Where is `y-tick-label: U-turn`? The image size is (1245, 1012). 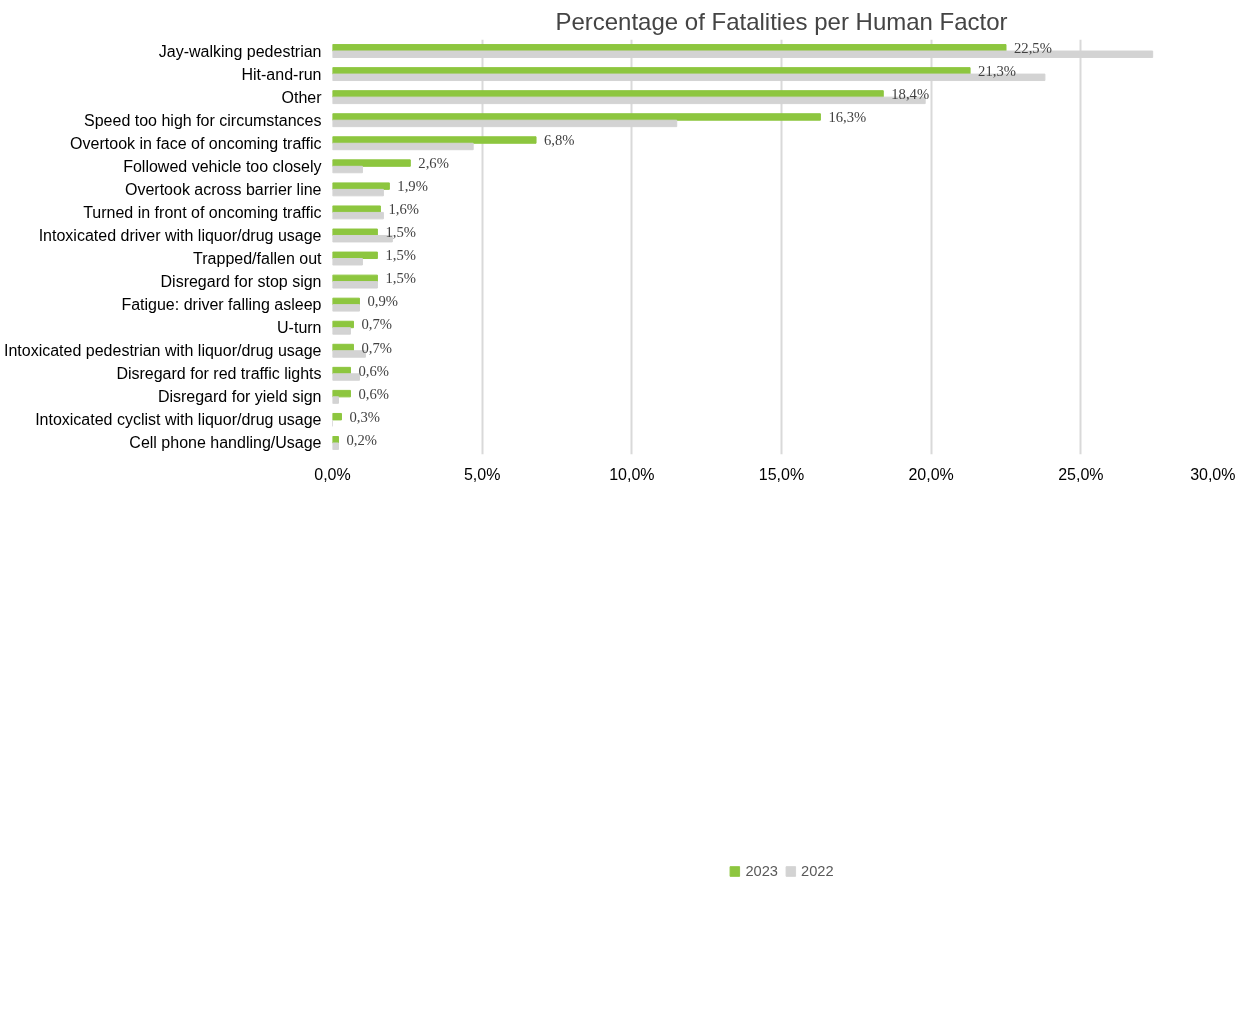 y-tick-label: U-turn is located at coordinates (299, 328).